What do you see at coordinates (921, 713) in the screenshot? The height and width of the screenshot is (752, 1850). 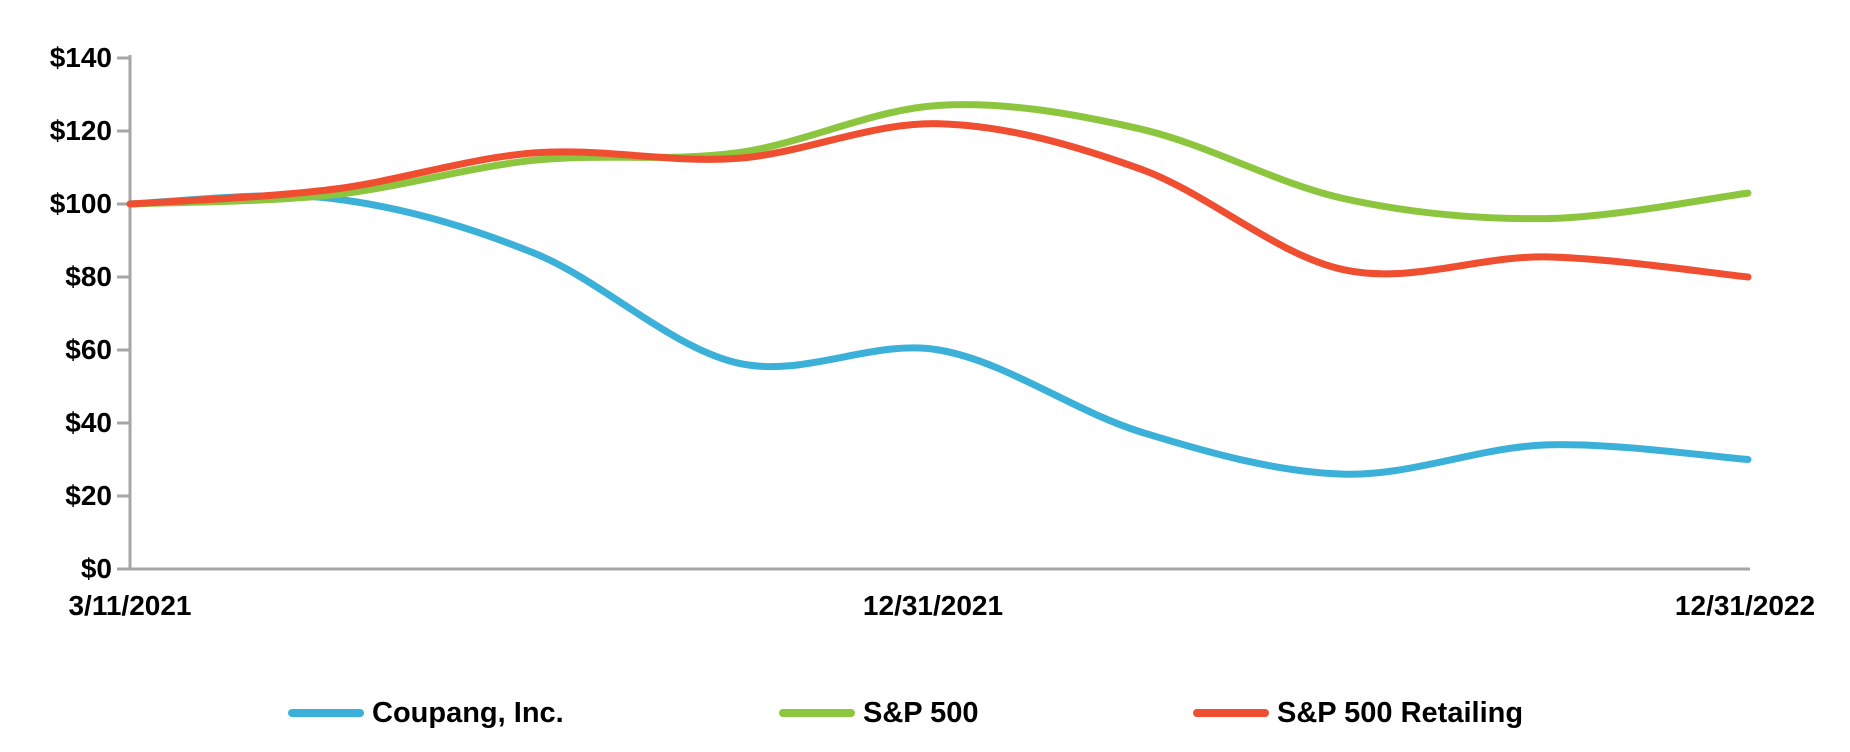 I see `legend-label: S&P 500` at bounding box center [921, 713].